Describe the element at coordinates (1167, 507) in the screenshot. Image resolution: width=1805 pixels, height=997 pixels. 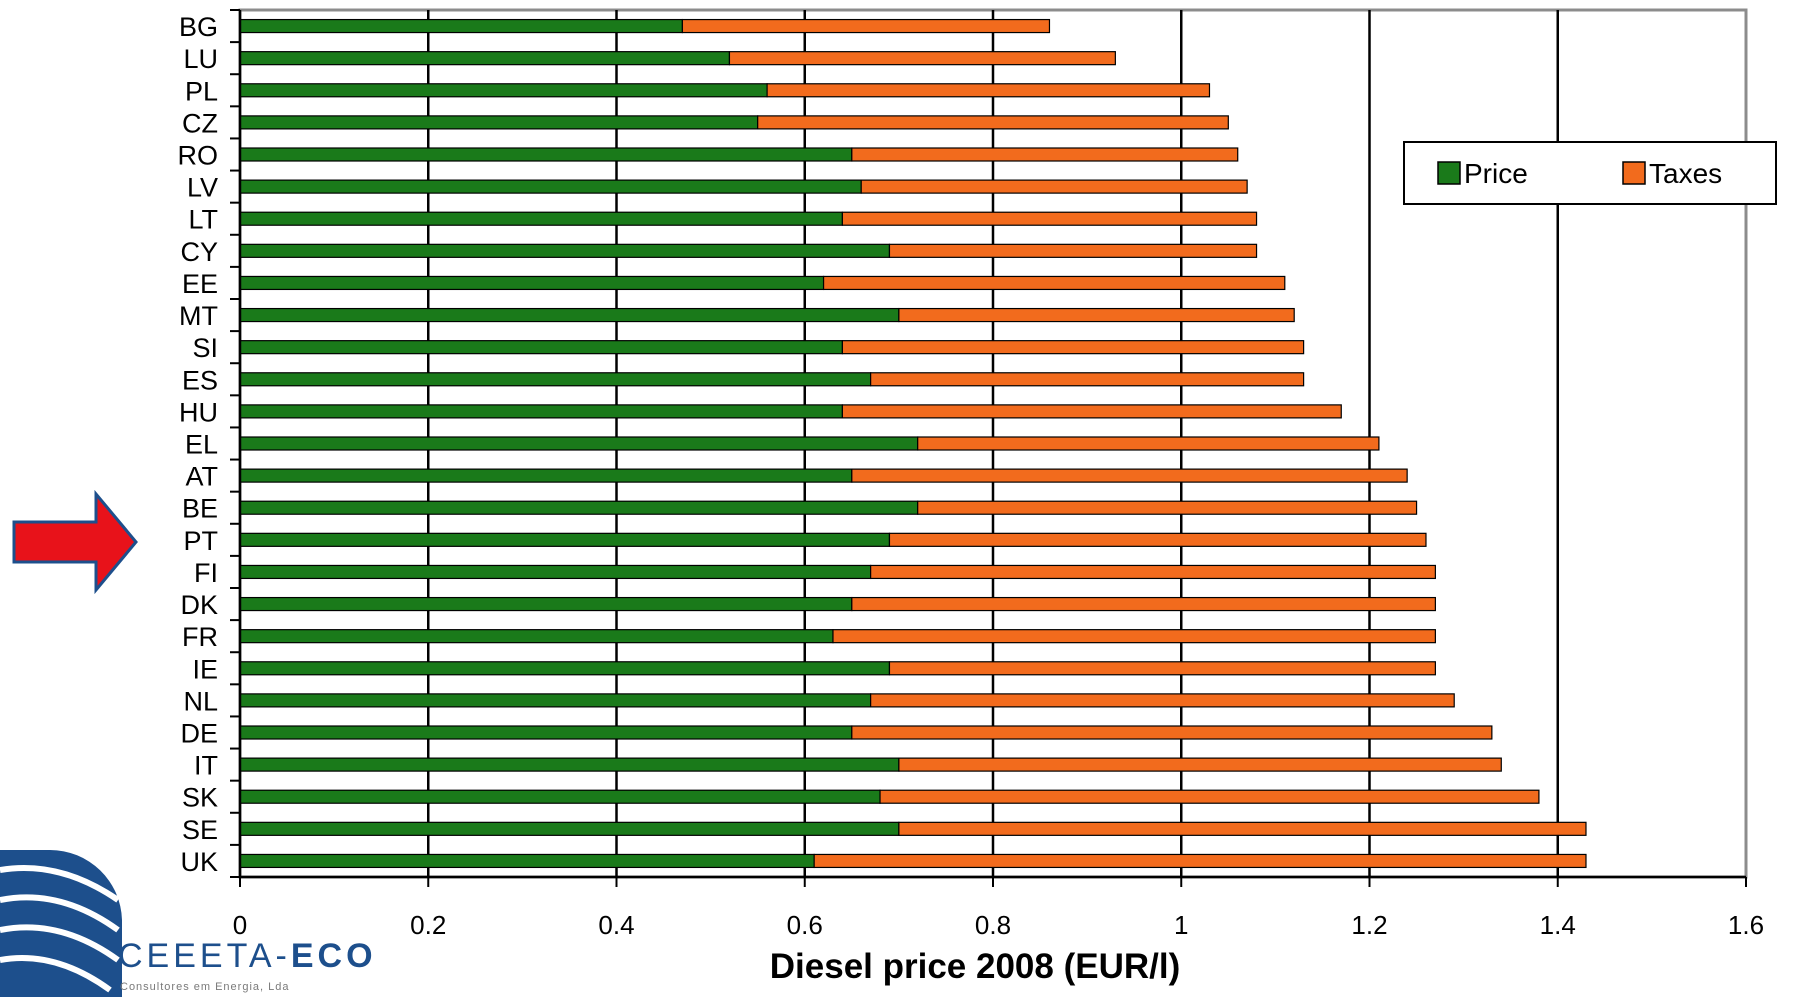
I see `bar-taxes-be` at that location.